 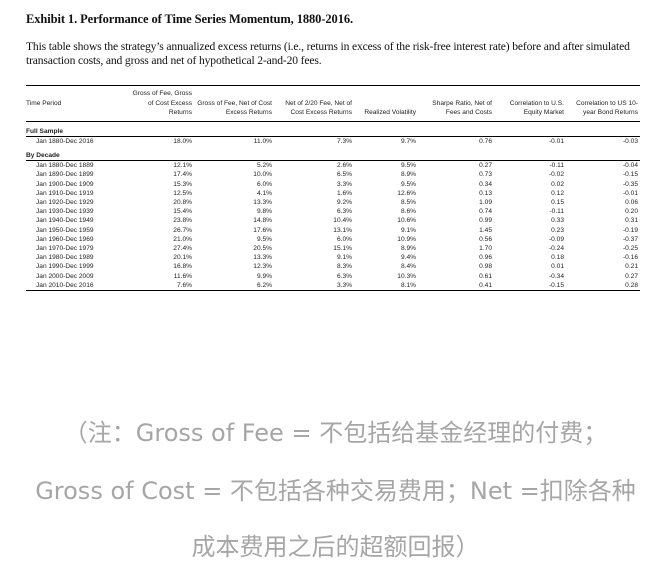 I want to click on value-cell: 11.6%, so click(x=182, y=276).